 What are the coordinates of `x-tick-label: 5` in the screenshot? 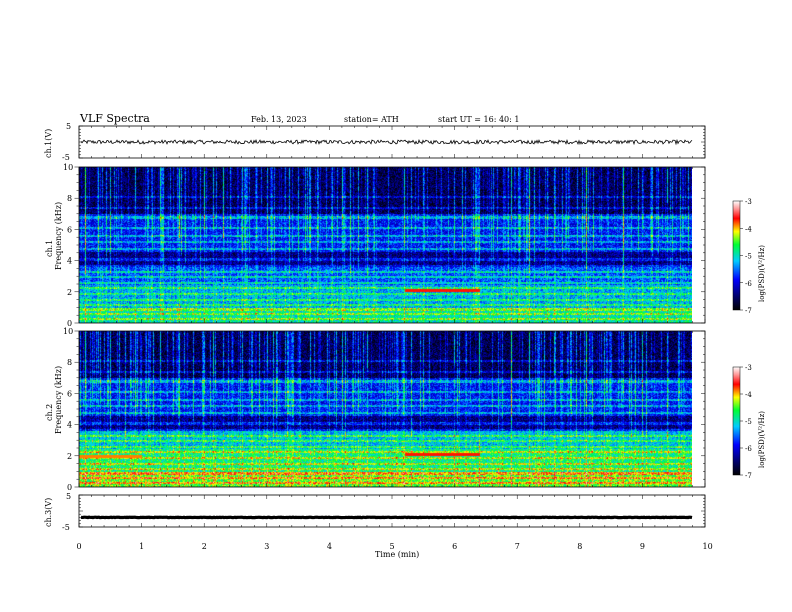 It's located at (392, 546).